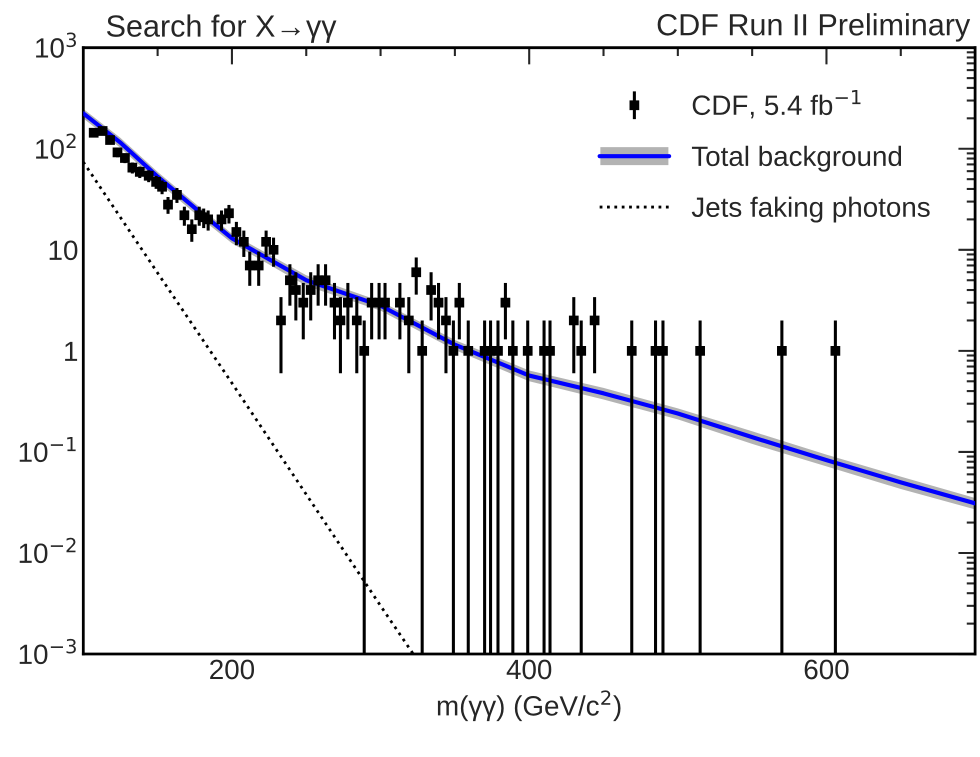 Image resolution: width=980 pixels, height=757 pixels. What do you see at coordinates (529, 670) in the screenshot?
I see `x-tick-label: 400` at bounding box center [529, 670].